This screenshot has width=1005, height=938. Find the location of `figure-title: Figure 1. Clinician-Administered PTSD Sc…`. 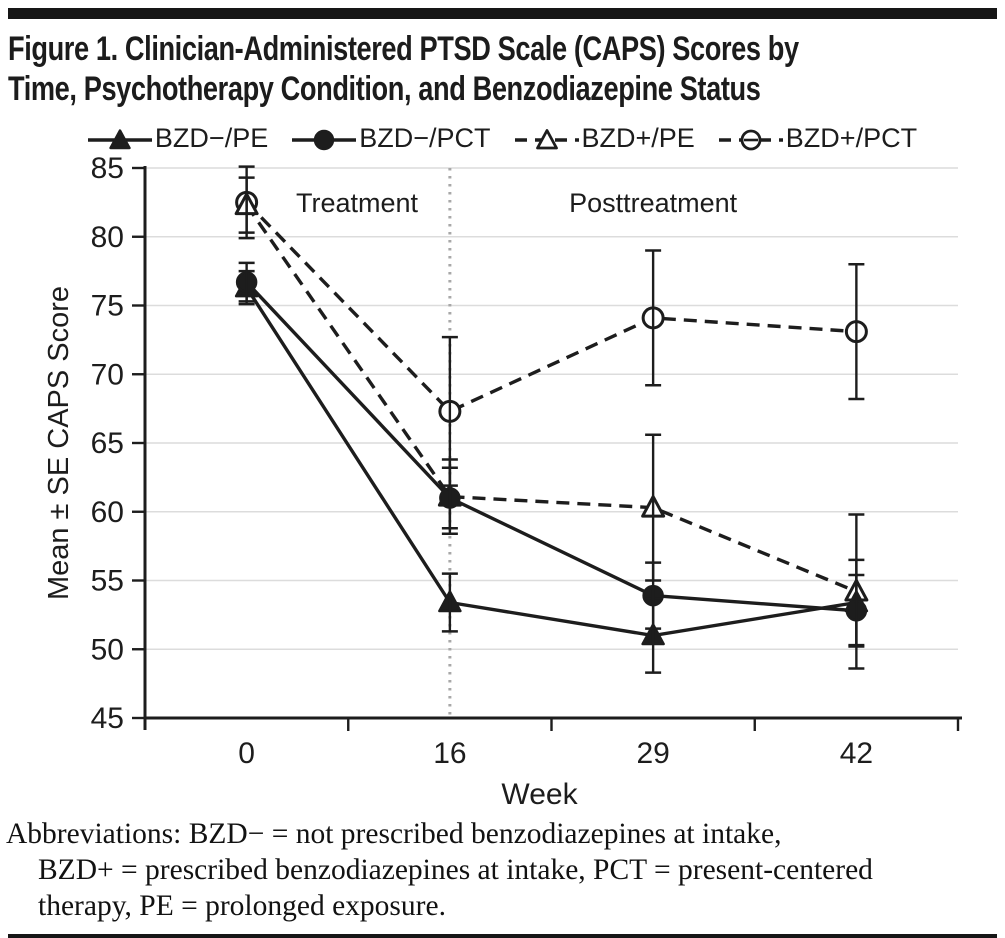

figure-title: Figure 1. Clinician-Administered PTSD Sc… is located at coordinates (504, 69).